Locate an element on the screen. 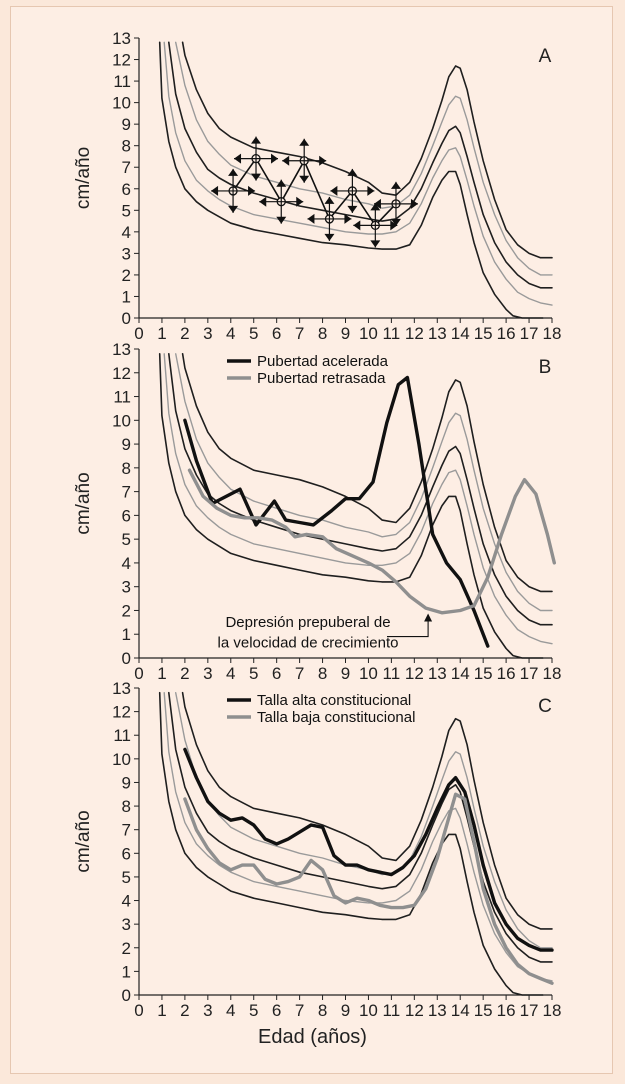  panel-letter: A is located at coordinates (545, 56).